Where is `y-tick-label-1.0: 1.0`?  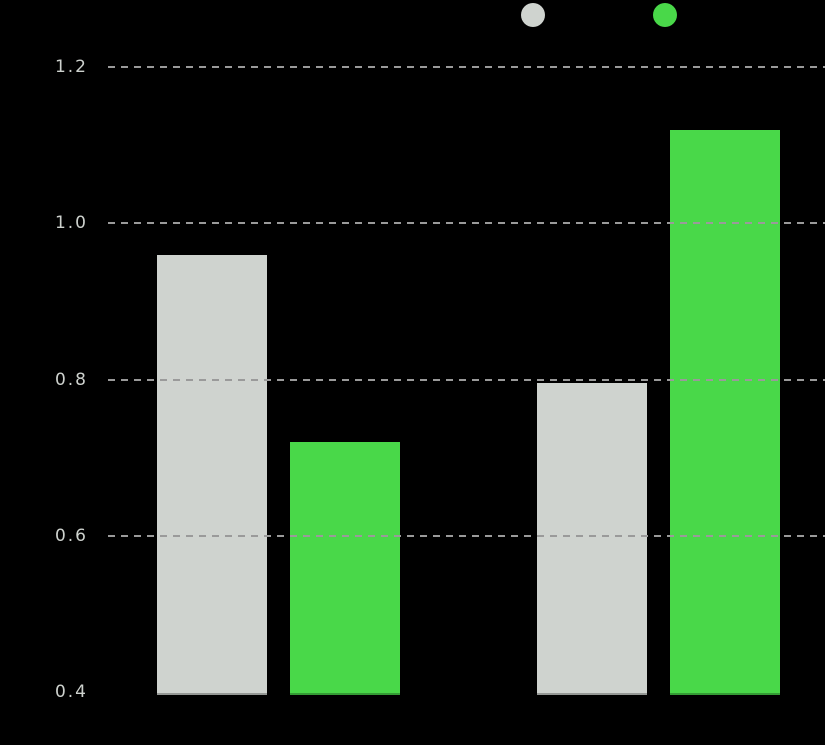
y-tick-label-1.0: 1.0 is located at coordinates (71, 223).